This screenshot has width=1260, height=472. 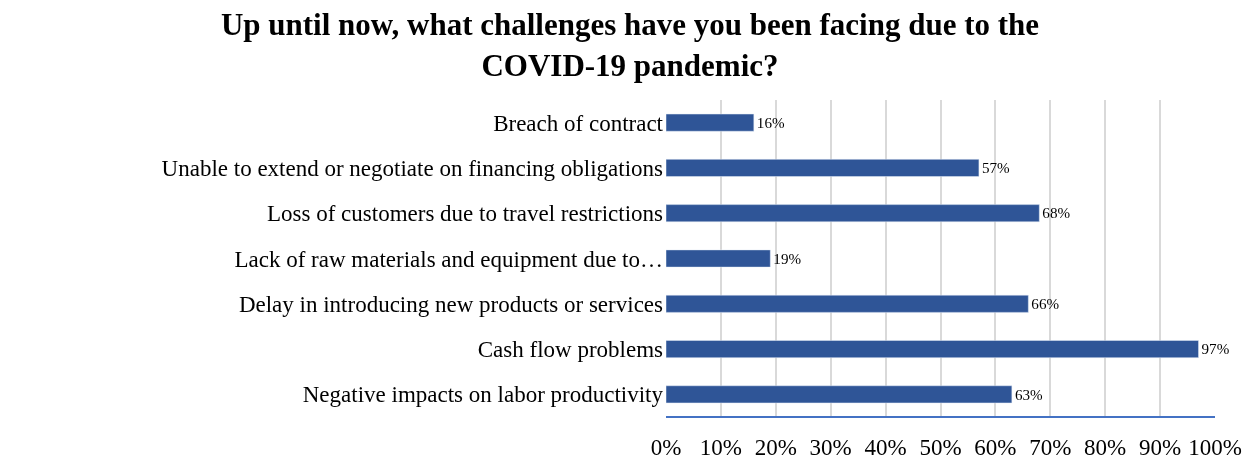 I want to click on x-tick-label: 10%, so click(x=720, y=447).